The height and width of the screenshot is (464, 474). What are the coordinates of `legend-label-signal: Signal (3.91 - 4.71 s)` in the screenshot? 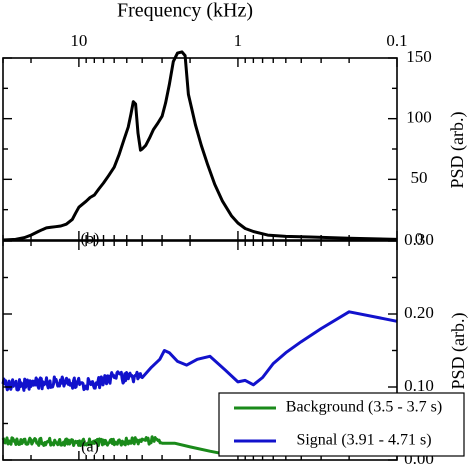 It's located at (363, 440).